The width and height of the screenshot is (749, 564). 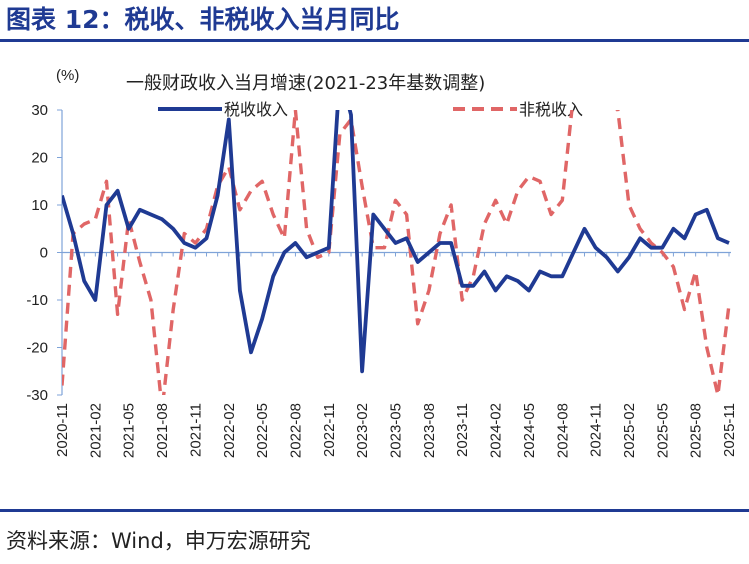 I want to click on y-axis: 30 20 10 0 -10 -20 -30, so click(x=44, y=253).